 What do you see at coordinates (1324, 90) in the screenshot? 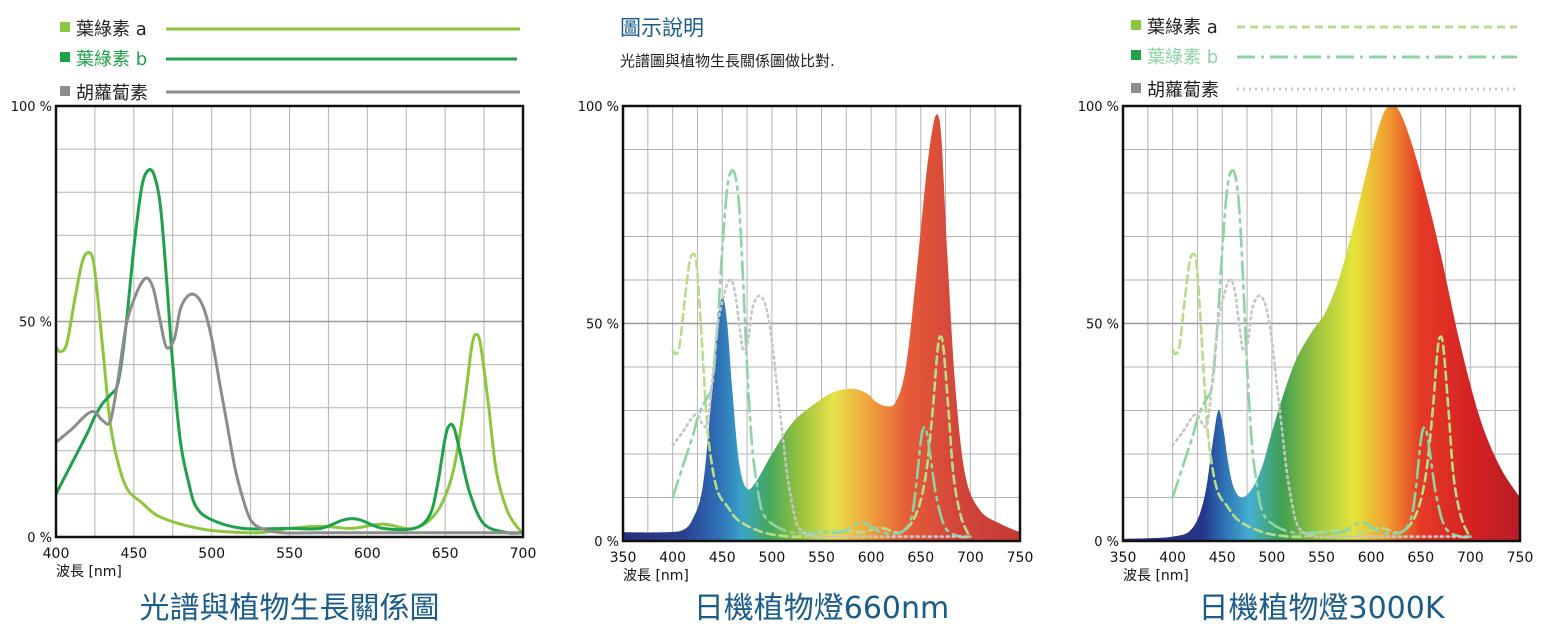
I see `legend-right-item-carotene: 胡蘿蔔素` at bounding box center [1324, 90].